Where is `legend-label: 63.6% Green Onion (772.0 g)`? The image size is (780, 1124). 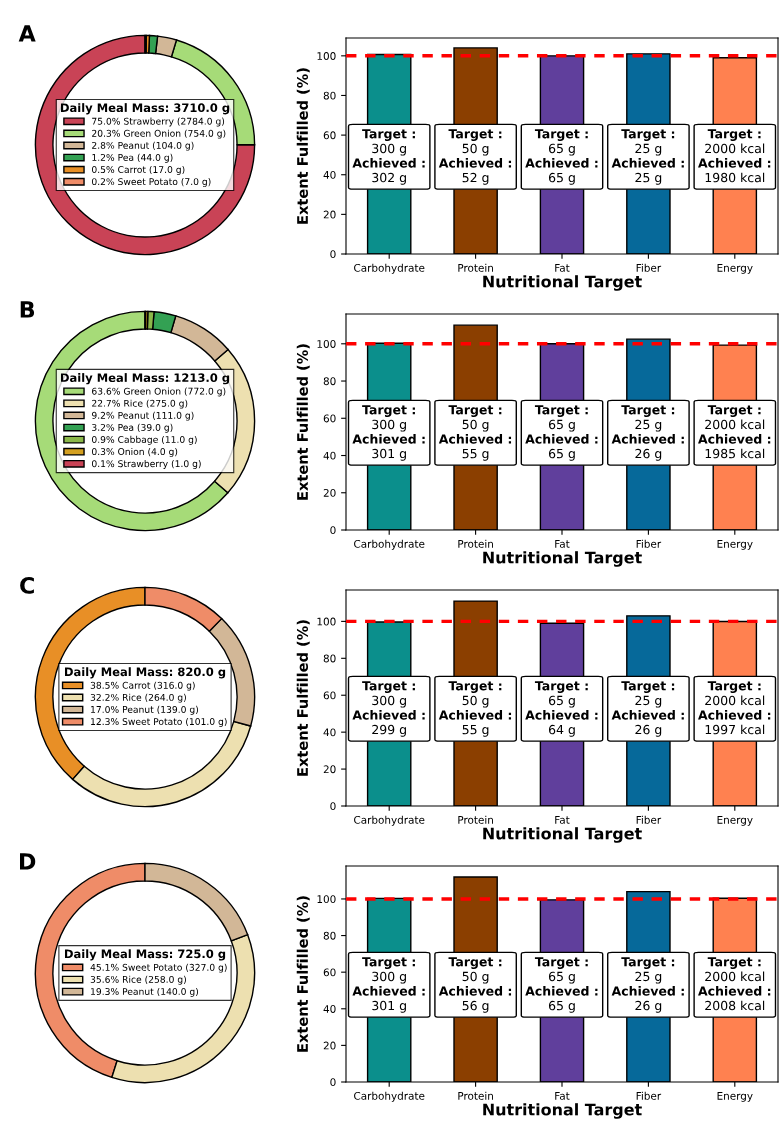 legend-label: 63.6% Green Onion (772.0 g) is located at coordinates (159, 392).